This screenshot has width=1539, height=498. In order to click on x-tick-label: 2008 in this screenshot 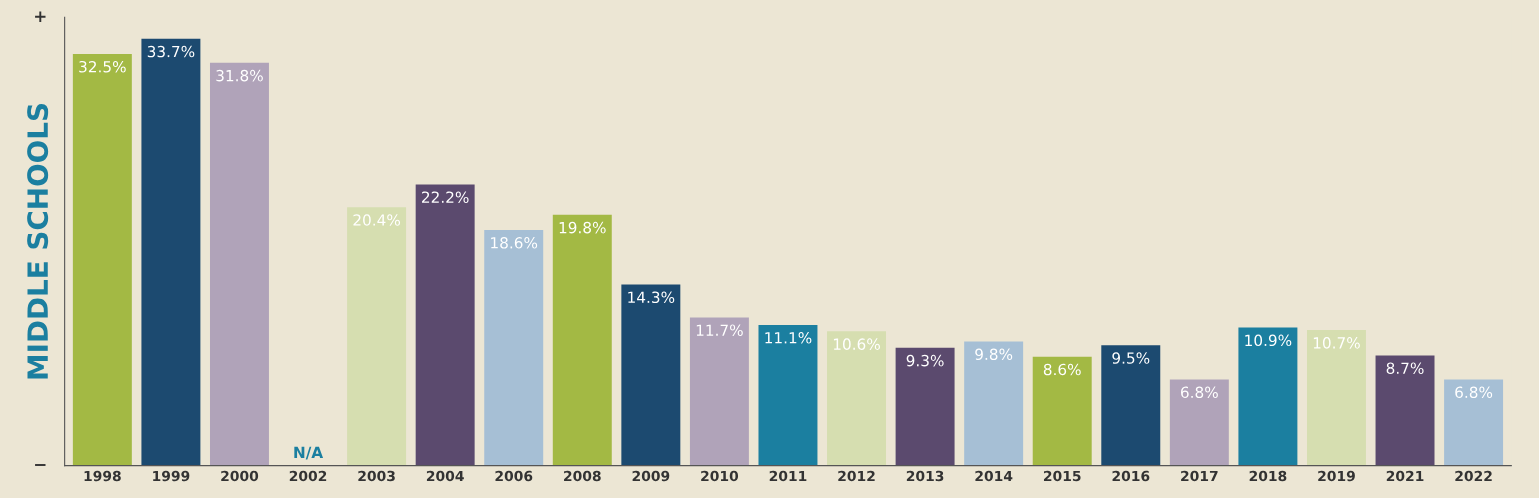, I will do `click(582, 476)`.